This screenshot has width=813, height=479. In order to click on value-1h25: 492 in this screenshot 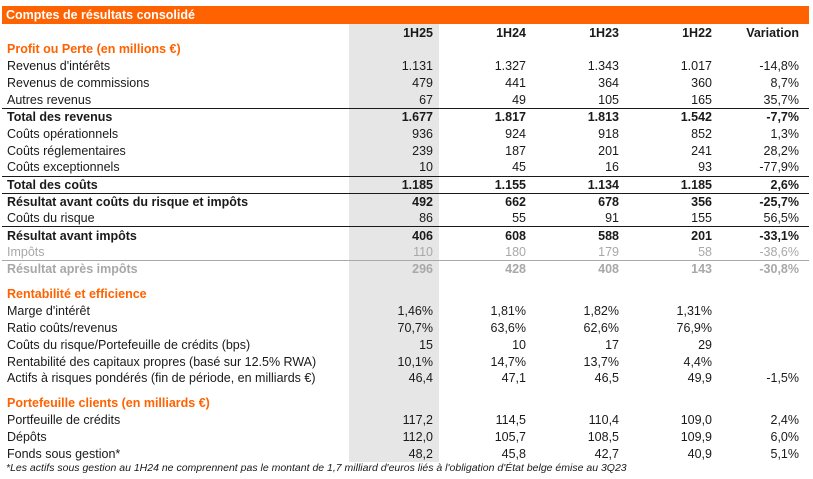, I will do `click(394, 201)`.